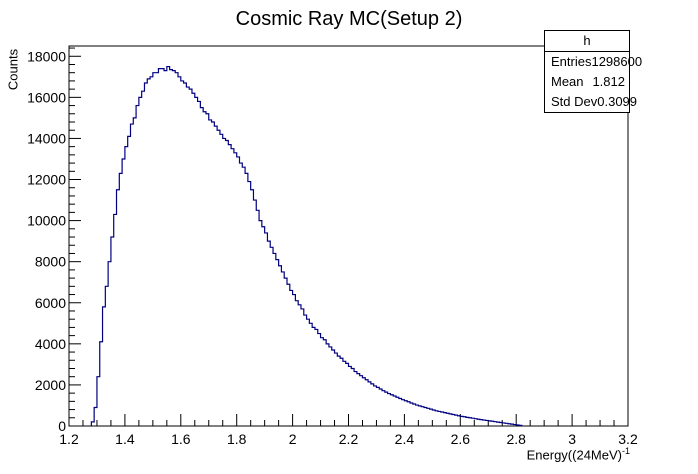  What do you see at coordinates (608, 81) in the screenshot?
I see `stats-value-mean: 1.812` at bounding box center [608, 81].